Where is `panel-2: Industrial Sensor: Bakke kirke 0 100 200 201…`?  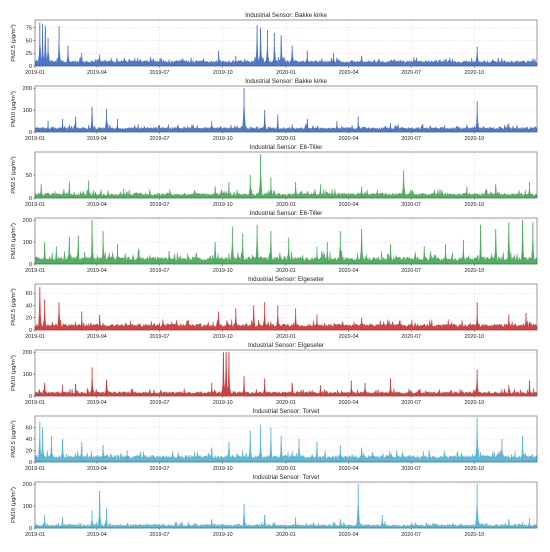 panel-2: Industrial Sensor: Bakke kirke 0 100 200 201… is located at coordinates (273, 110).